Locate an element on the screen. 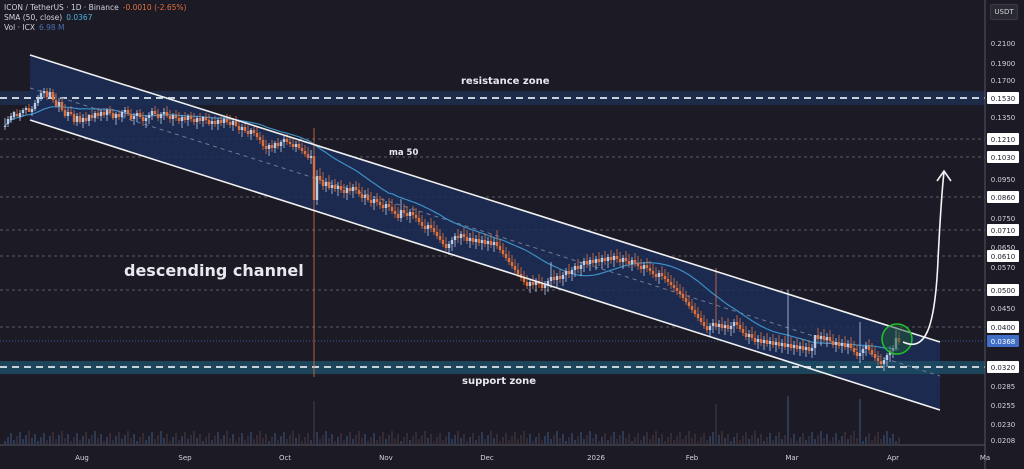 Image resolution: width=1024 pixels, height=469 pixels. level-label: 0.0610 is located at coordinates (1003, 257).